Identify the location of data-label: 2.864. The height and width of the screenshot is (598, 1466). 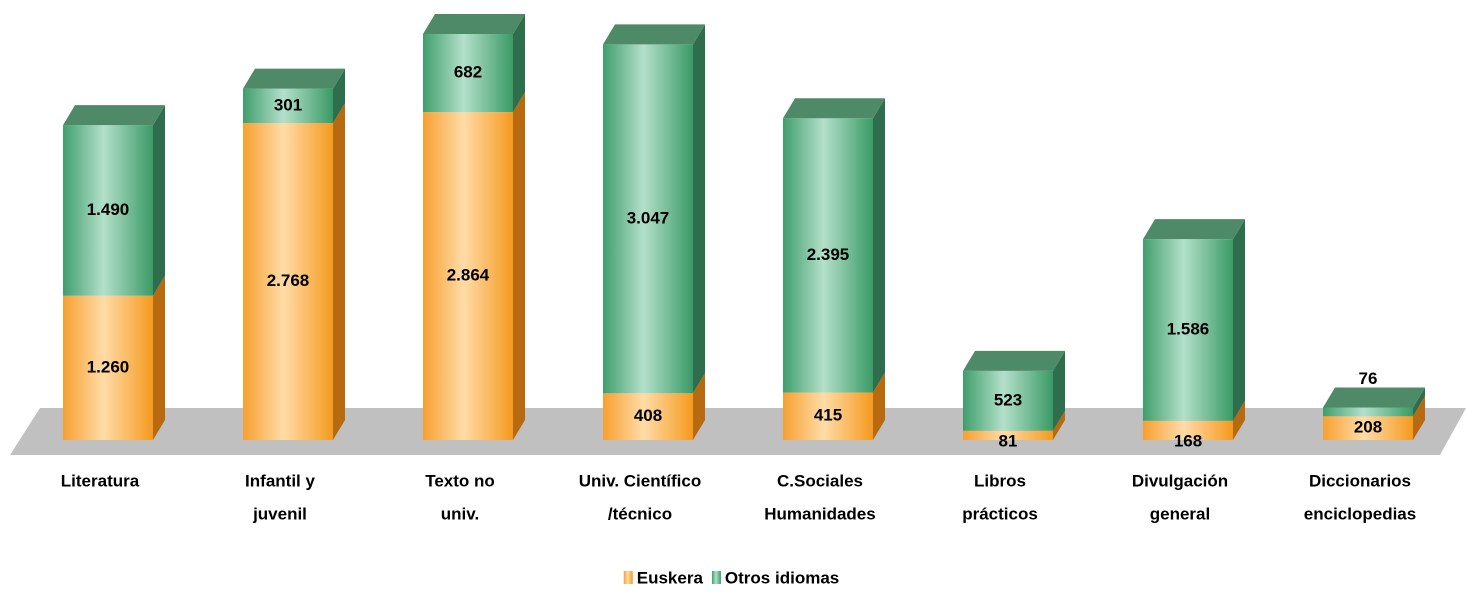
(468, 275).